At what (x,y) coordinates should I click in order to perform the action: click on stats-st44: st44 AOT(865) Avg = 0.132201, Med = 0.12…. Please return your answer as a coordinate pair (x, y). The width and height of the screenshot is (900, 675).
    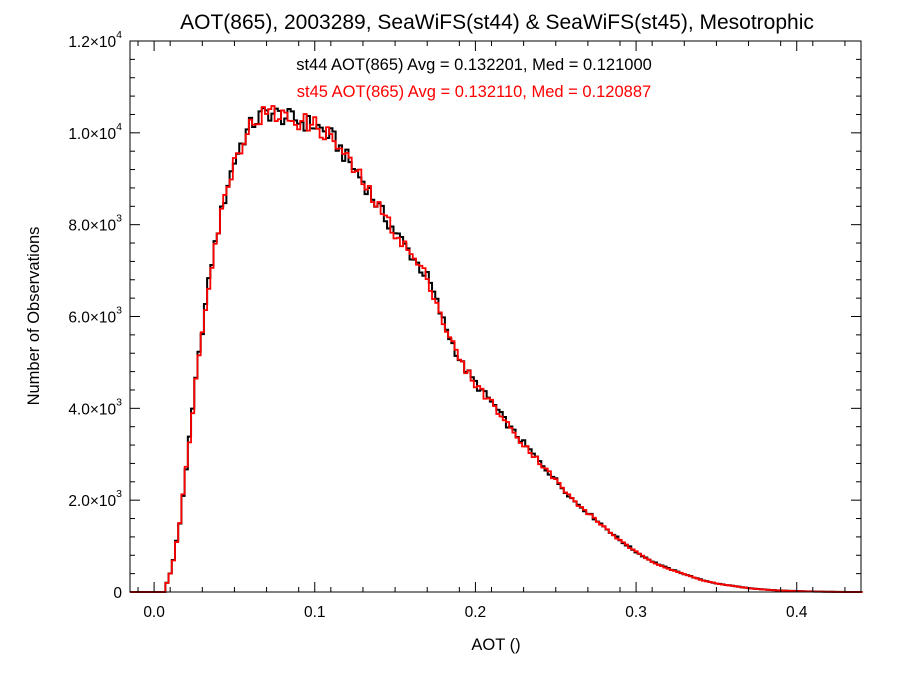
    Looking at the image, I should click on (474, 65).